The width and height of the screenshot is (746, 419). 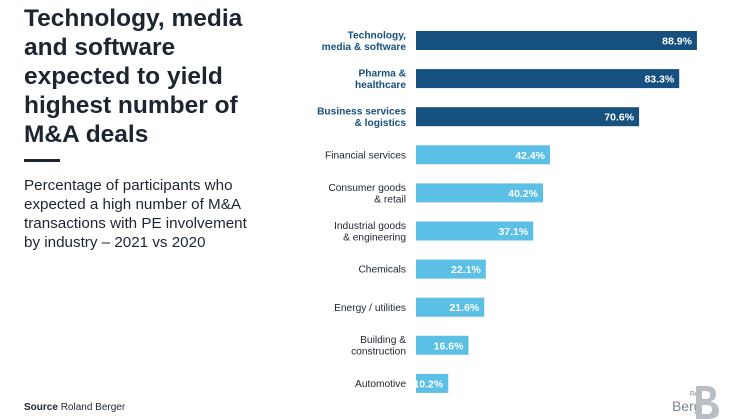 I want to click on value-label-6: 22.1%, so click(x=466, y=270).